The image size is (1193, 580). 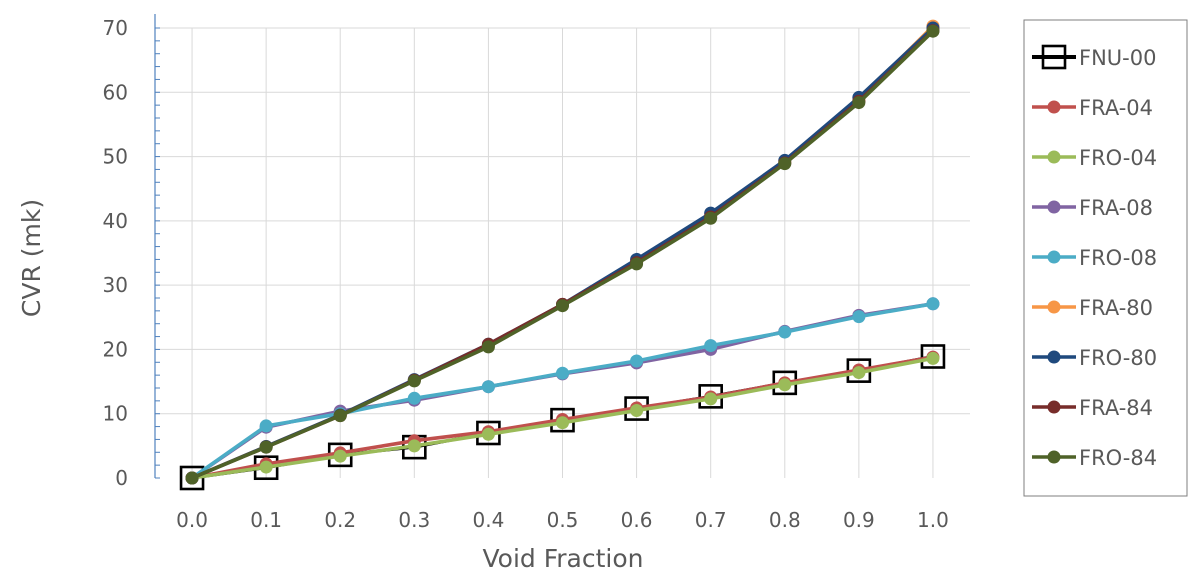 What do you see at coordinates (121, 478) in the screenshot?
I see `y-tick-label: 0` at bounding box center [121, 478].